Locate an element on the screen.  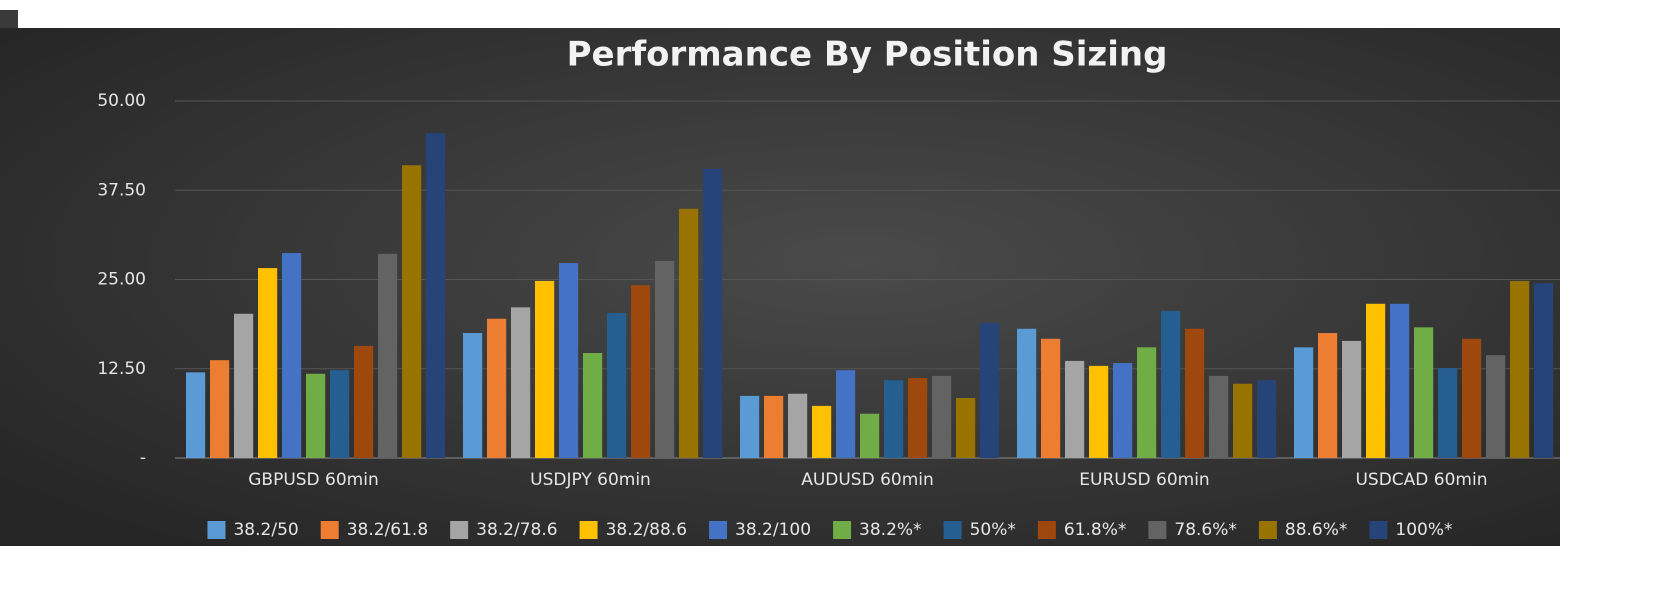
y-tick-label: - is located at coordinates (143, 458).